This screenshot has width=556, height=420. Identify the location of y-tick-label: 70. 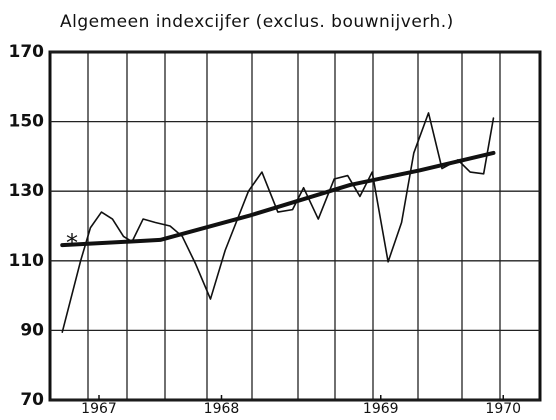
(32, 400).